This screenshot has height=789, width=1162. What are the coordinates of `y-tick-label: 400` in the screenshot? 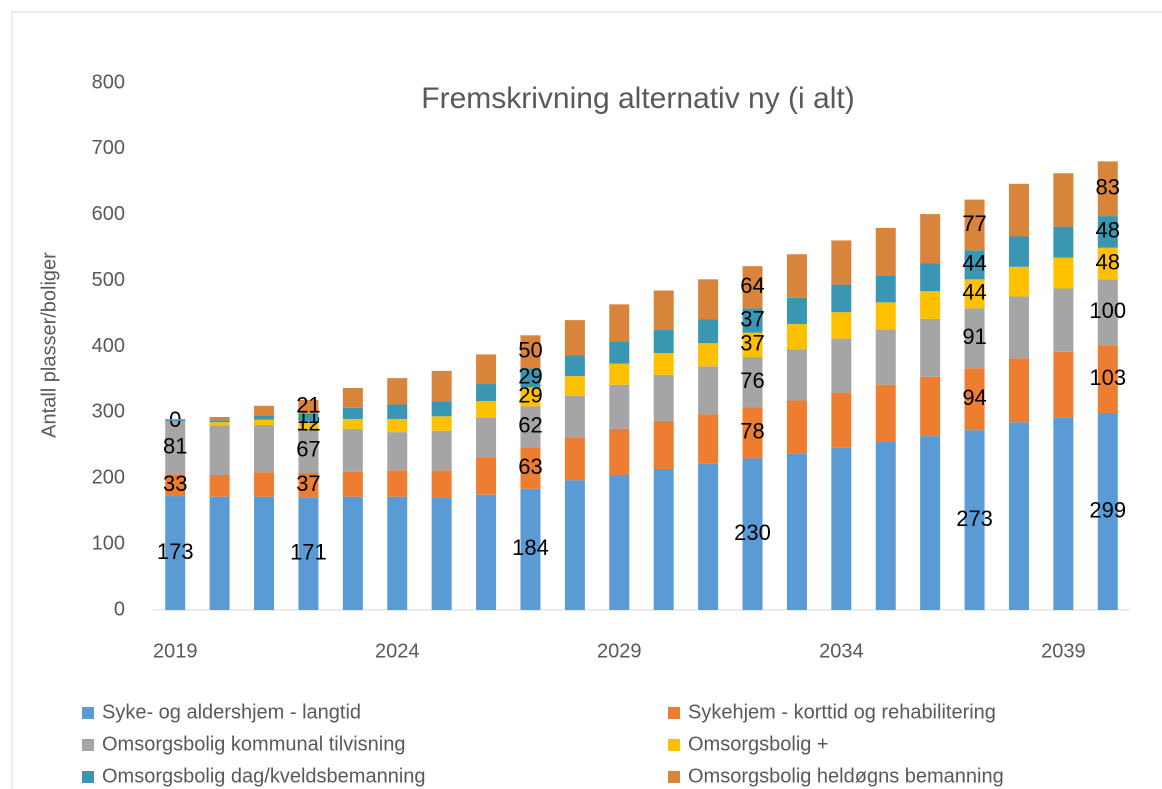 It's located at (108, 346).